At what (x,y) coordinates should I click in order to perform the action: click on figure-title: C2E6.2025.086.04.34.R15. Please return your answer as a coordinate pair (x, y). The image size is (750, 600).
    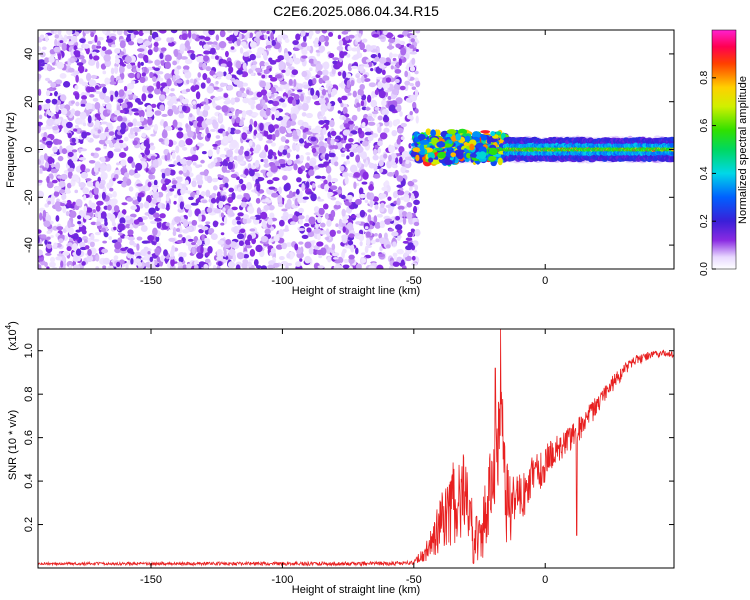
    Looking at the image, I should click on (356, 11).